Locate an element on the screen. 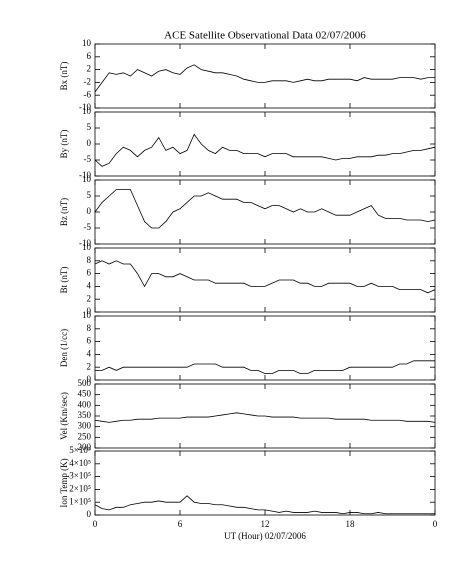 The width and height of the screenshot is (453, 566). y-tick-label: -2 is located at coordinates (88, 81).